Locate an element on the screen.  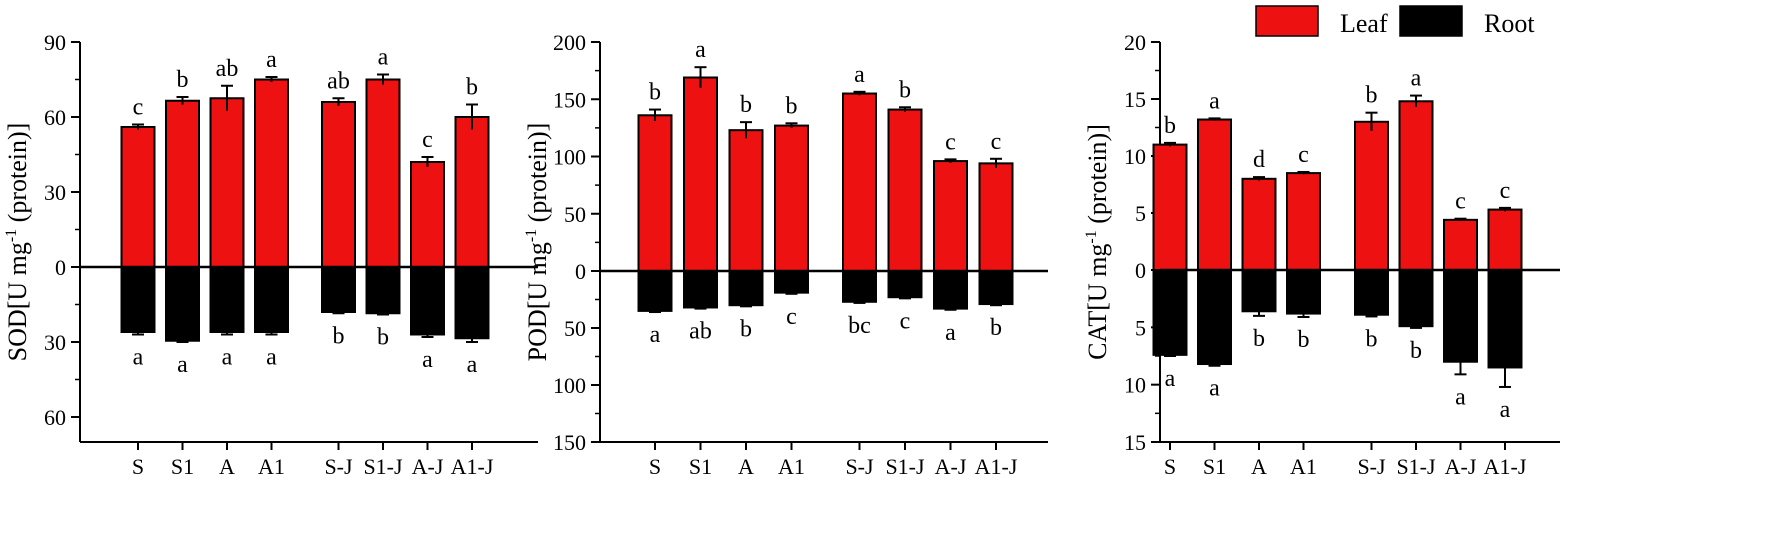
x-tick-label: S1-J is located at coordinates (905, 466).